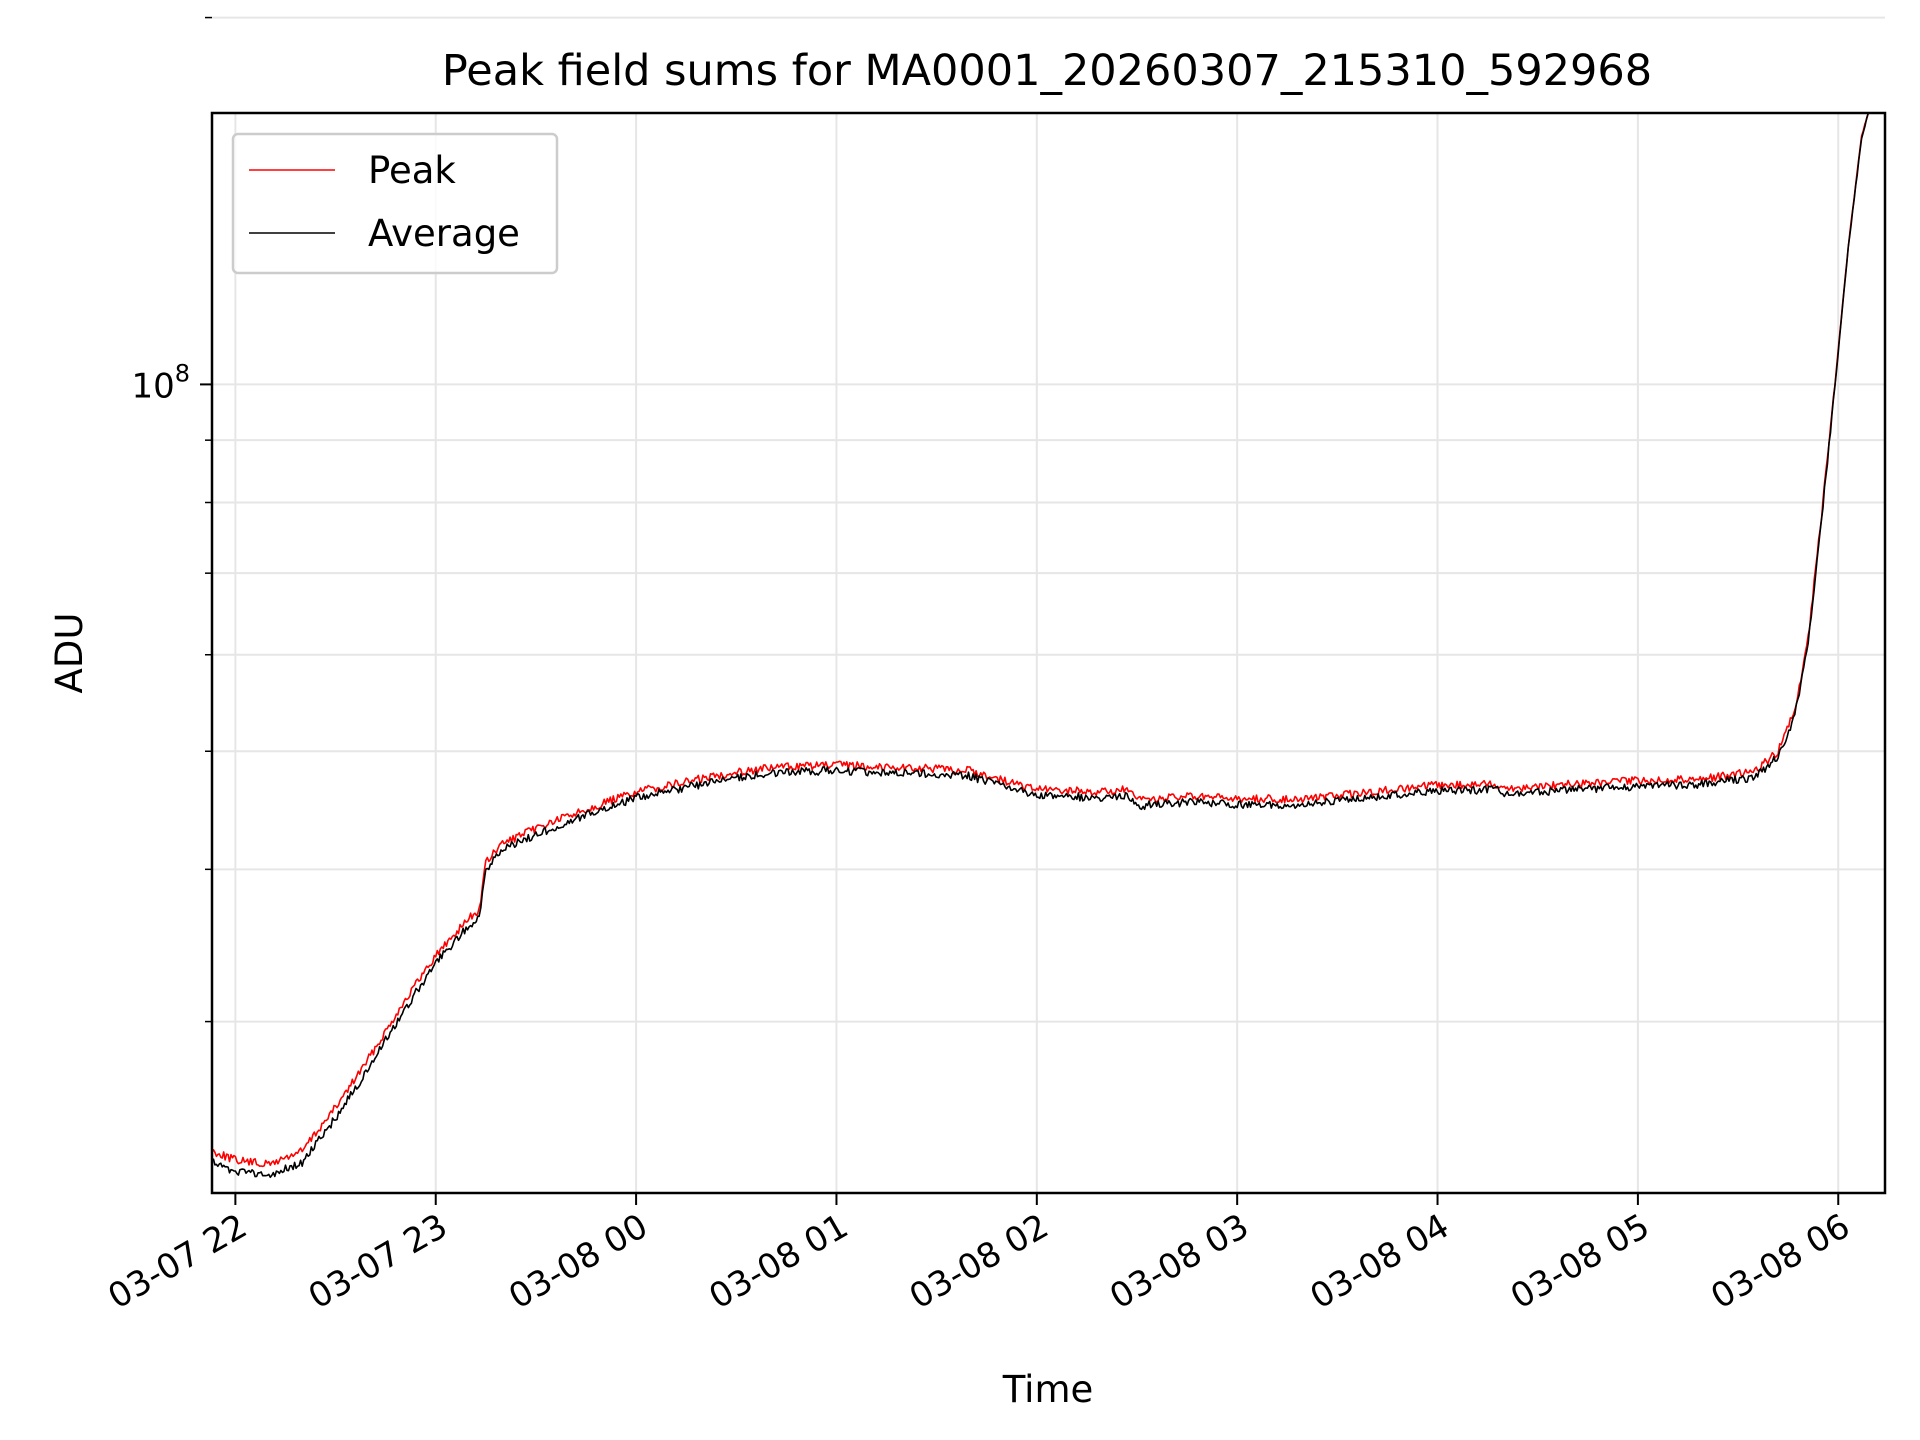 Image resolution: width=1920 pixels, height=1440 pixels. I want to click on x-axis-label: Time, so click(1048, 1389).